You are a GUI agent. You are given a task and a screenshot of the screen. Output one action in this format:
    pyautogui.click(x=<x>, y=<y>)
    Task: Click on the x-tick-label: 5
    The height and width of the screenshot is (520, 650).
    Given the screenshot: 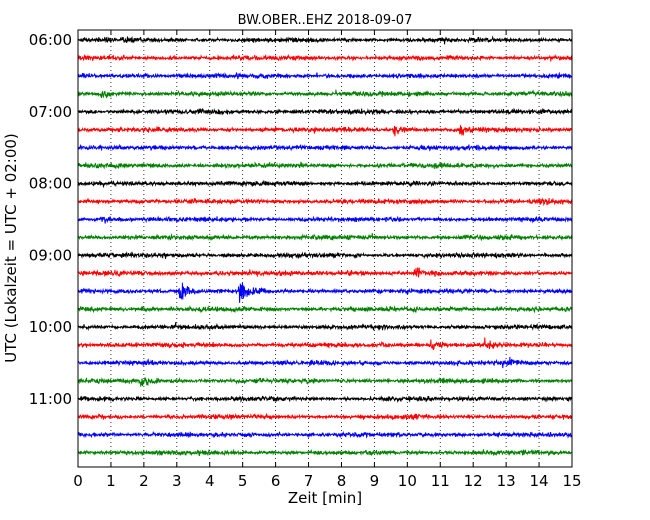 What is the action you would take?
    pyautogui.click(x=243, y=481)
    